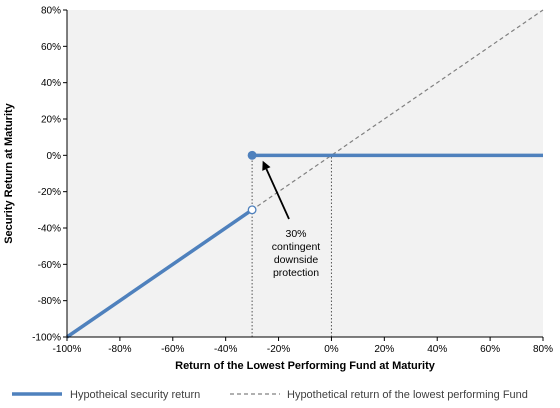 This screenshot has height=408, width=560. I want to click on legend-label-security-return: Hypotheical security return, so click(135, 395).